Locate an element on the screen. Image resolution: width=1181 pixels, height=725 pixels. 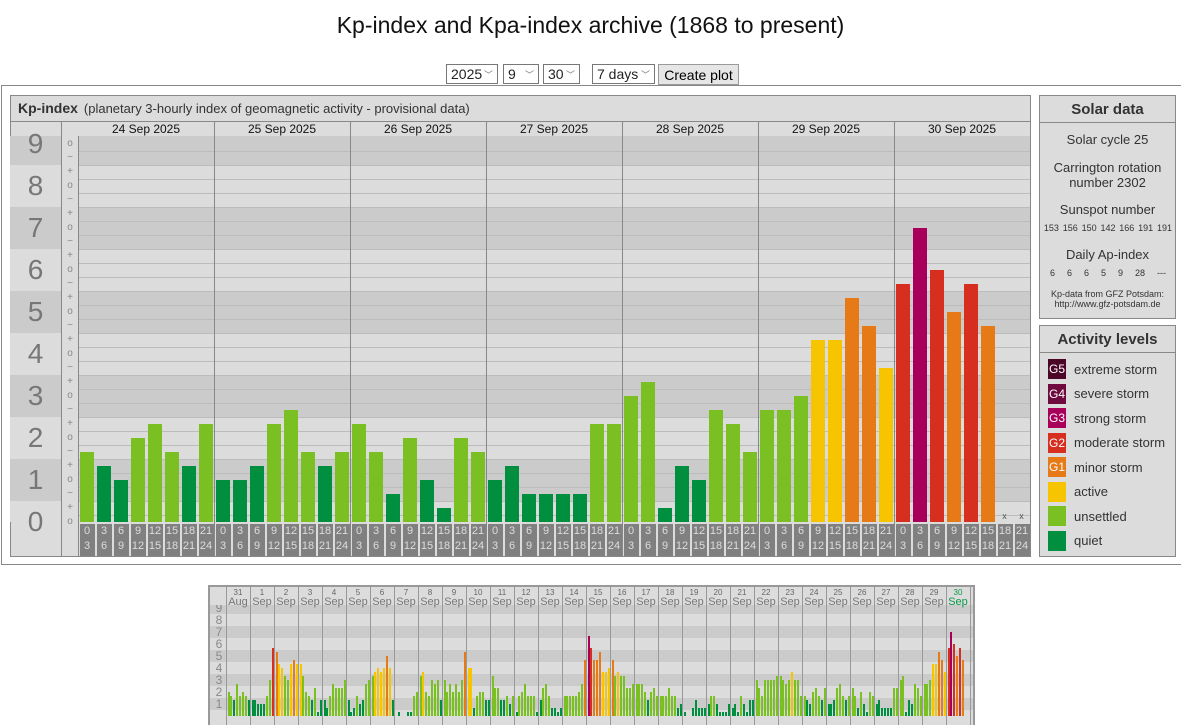
grid-band is located at coordinates (554, 186).